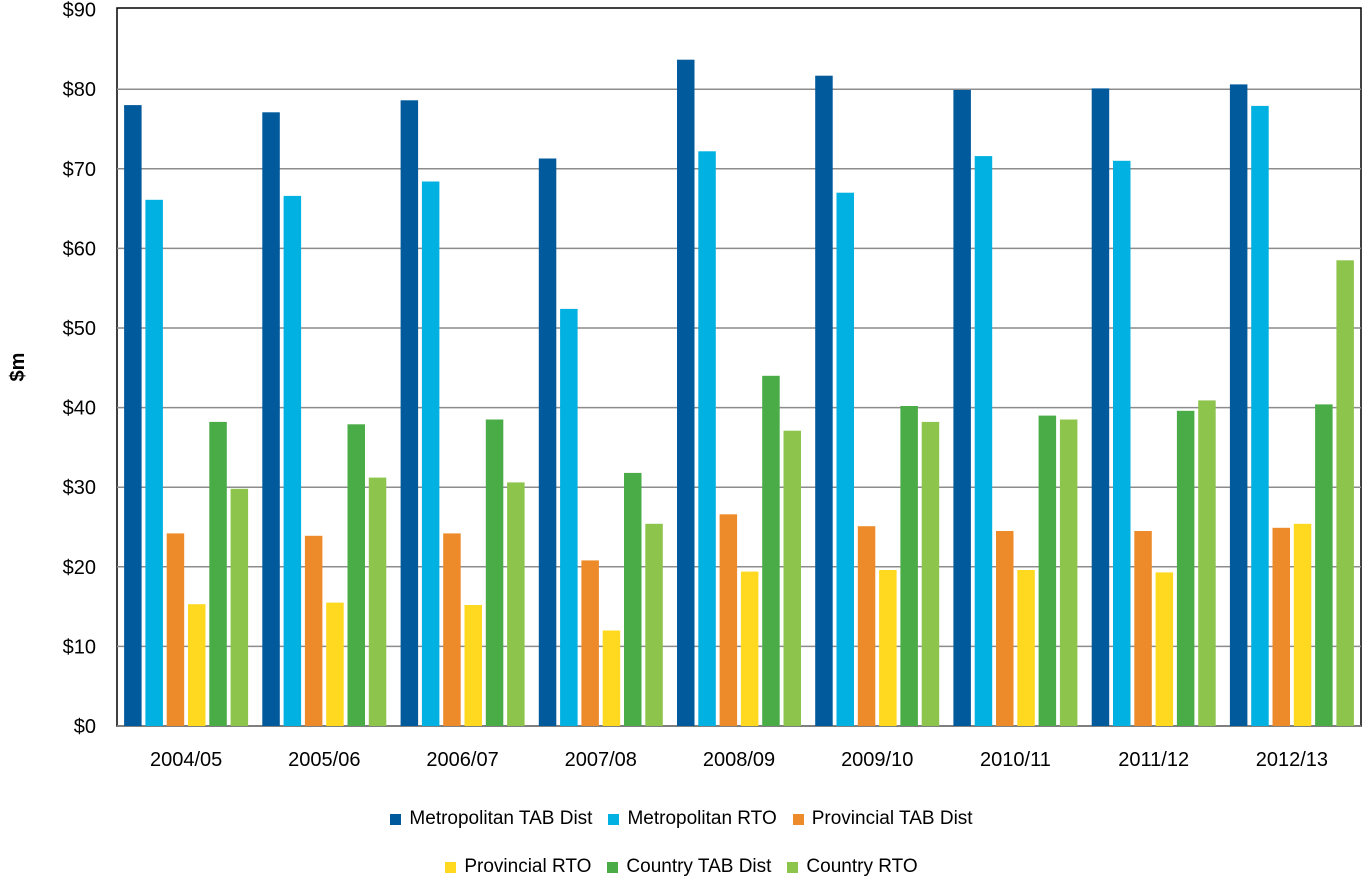  I want to click on y-tick-label: $70, so click(79, 170).